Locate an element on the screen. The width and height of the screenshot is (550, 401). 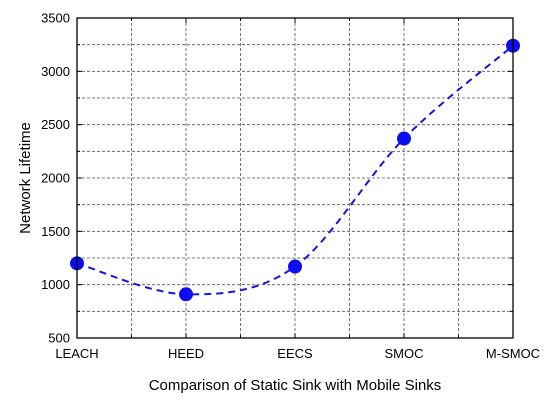
x-tick-label: HEED is located at coordinates (186, 353).